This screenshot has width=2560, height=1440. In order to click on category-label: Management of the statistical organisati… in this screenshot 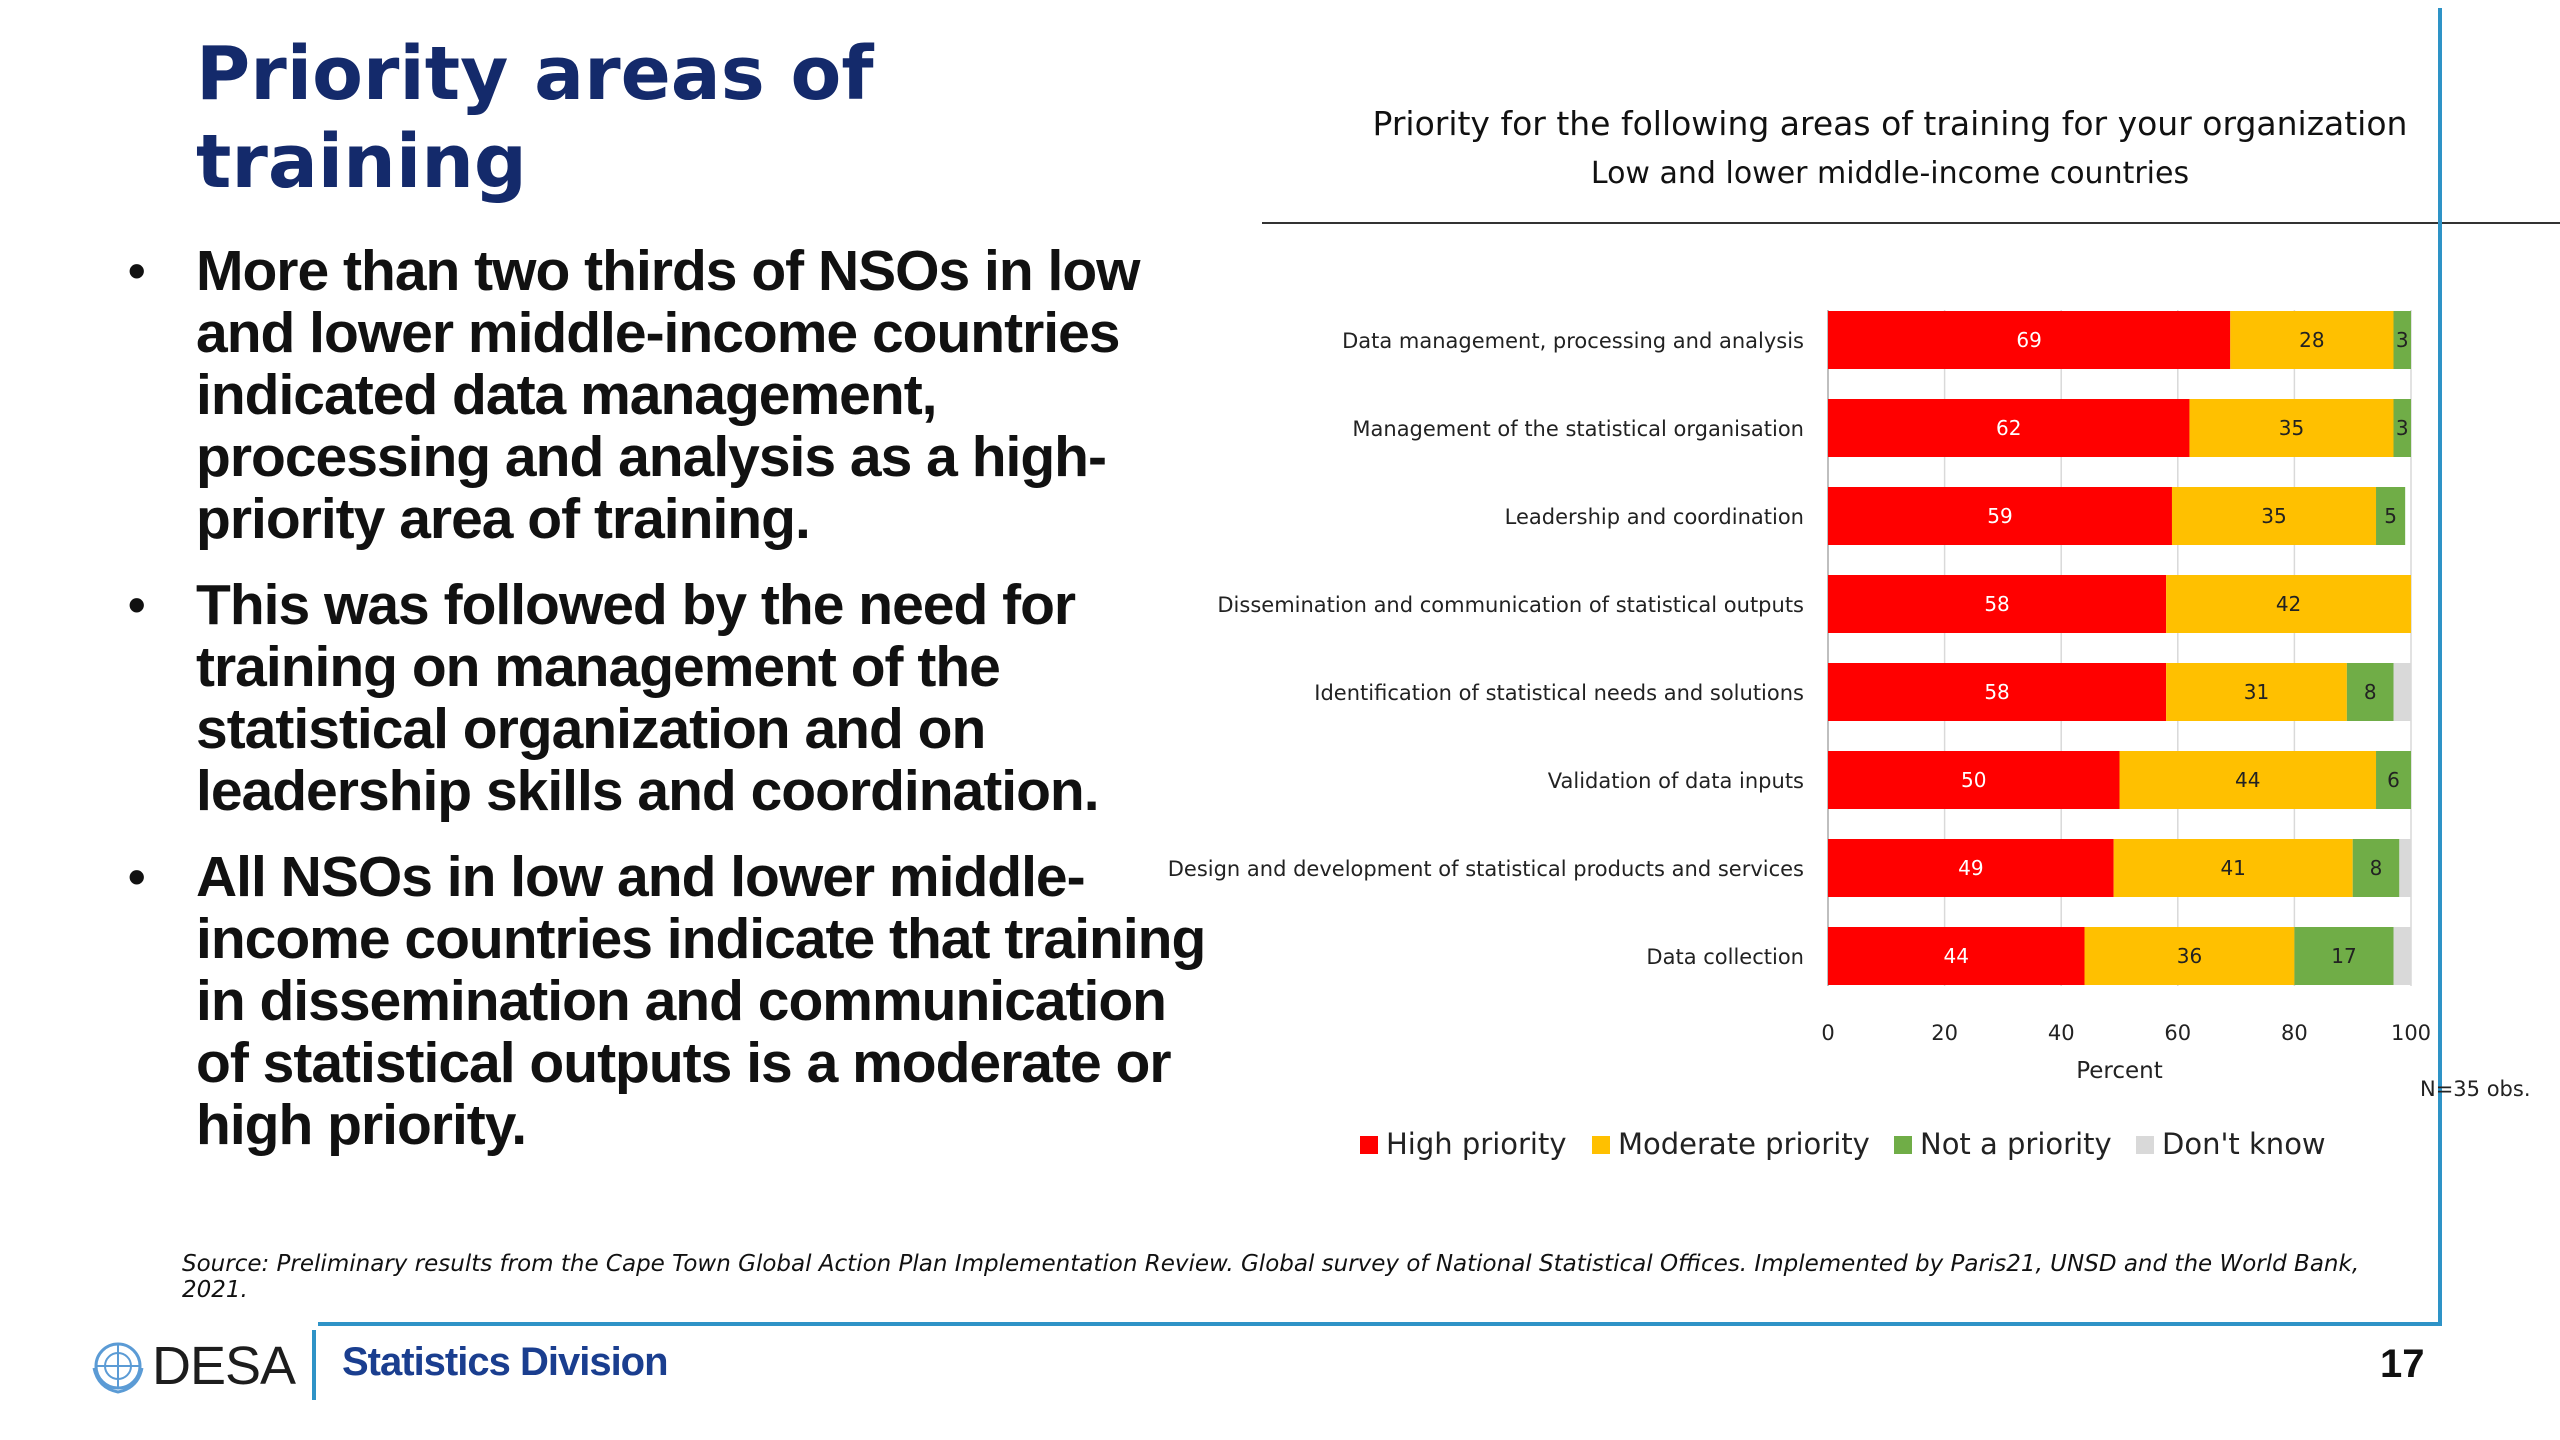, I will do `click(1578, 429)`.